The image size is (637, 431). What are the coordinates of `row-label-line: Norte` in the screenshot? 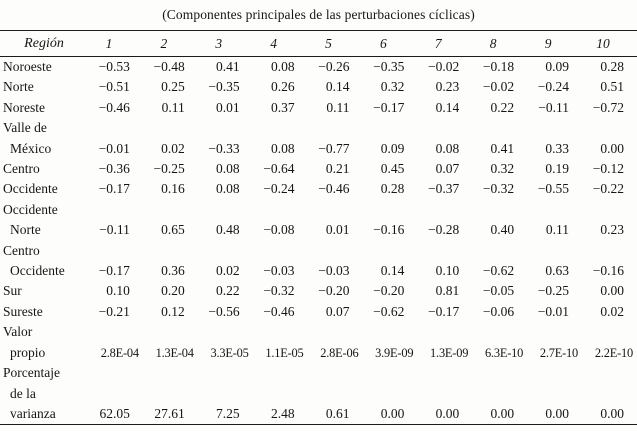 It's located at (18, 87).